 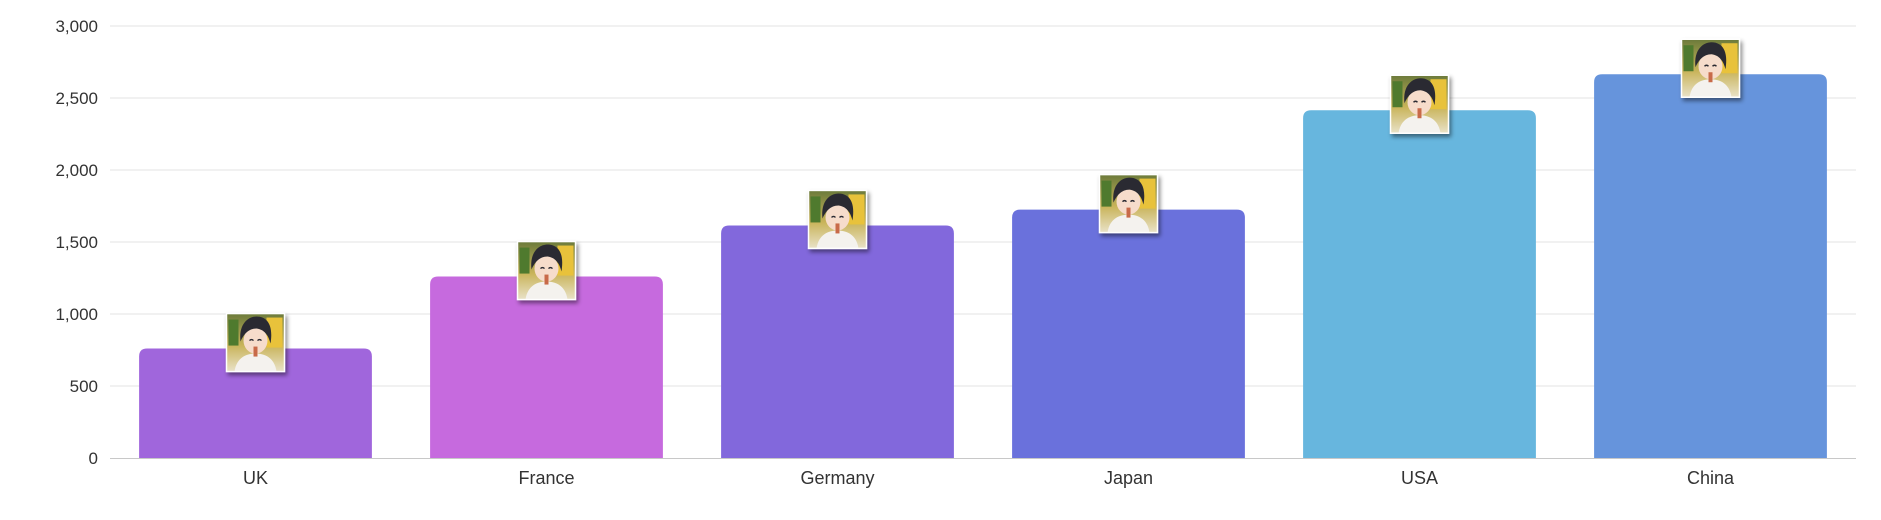 What do you see at coordinates (255, 478) in the screenshot?
I see `x-tick-label: UK` at bounding box center [255, 478].